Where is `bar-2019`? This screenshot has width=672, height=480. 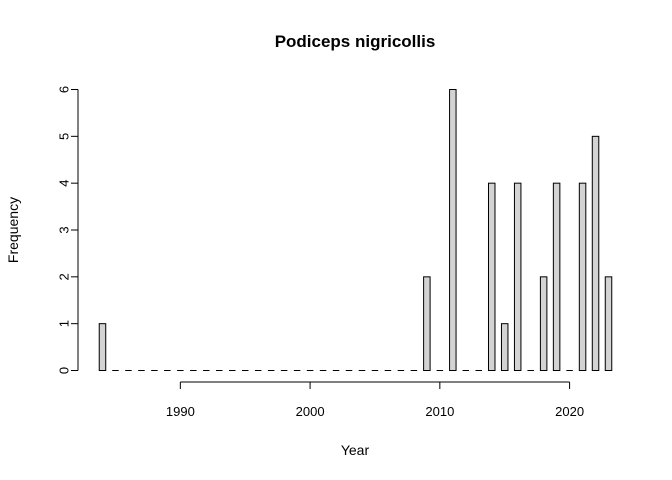
bar-2019 is located at coordinates (556, 276).